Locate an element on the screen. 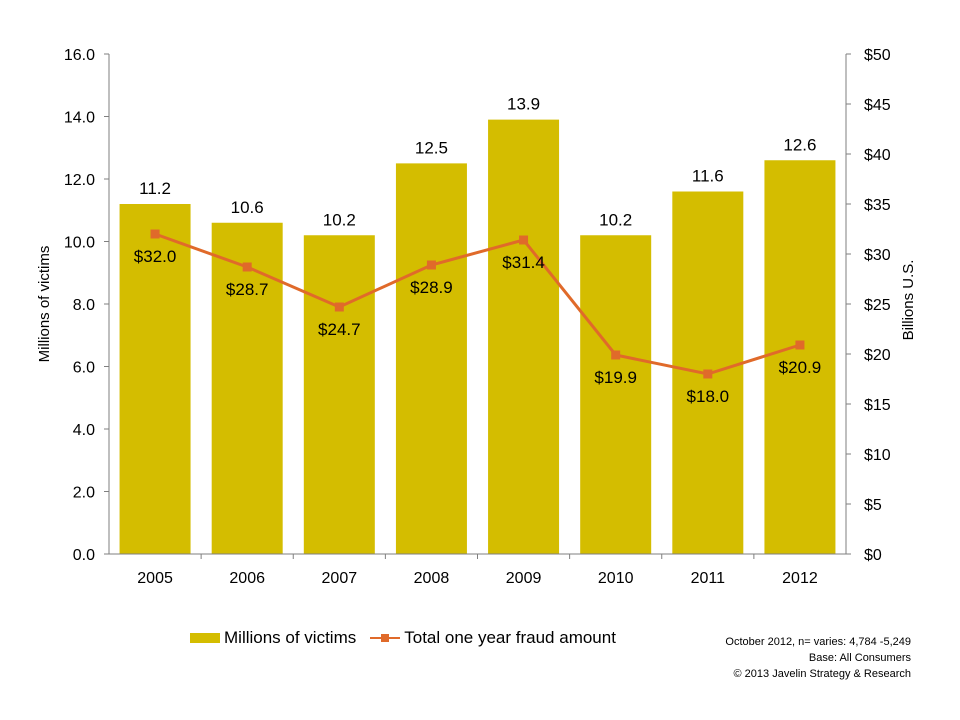  y2-tick-label: $0 is located at coordinates (873, 555).